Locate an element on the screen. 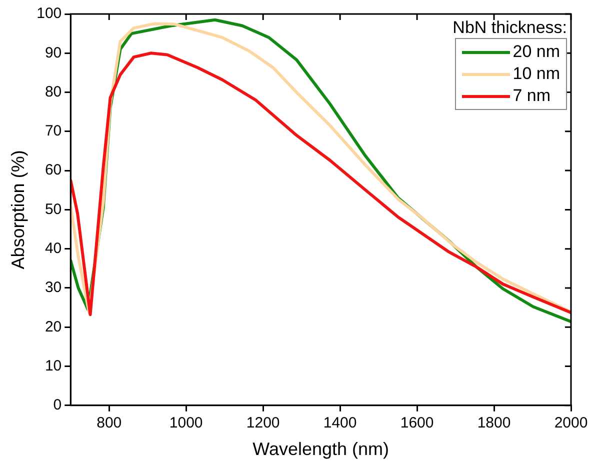  x-tick-label: 800 is located at coordinates (109, 423).